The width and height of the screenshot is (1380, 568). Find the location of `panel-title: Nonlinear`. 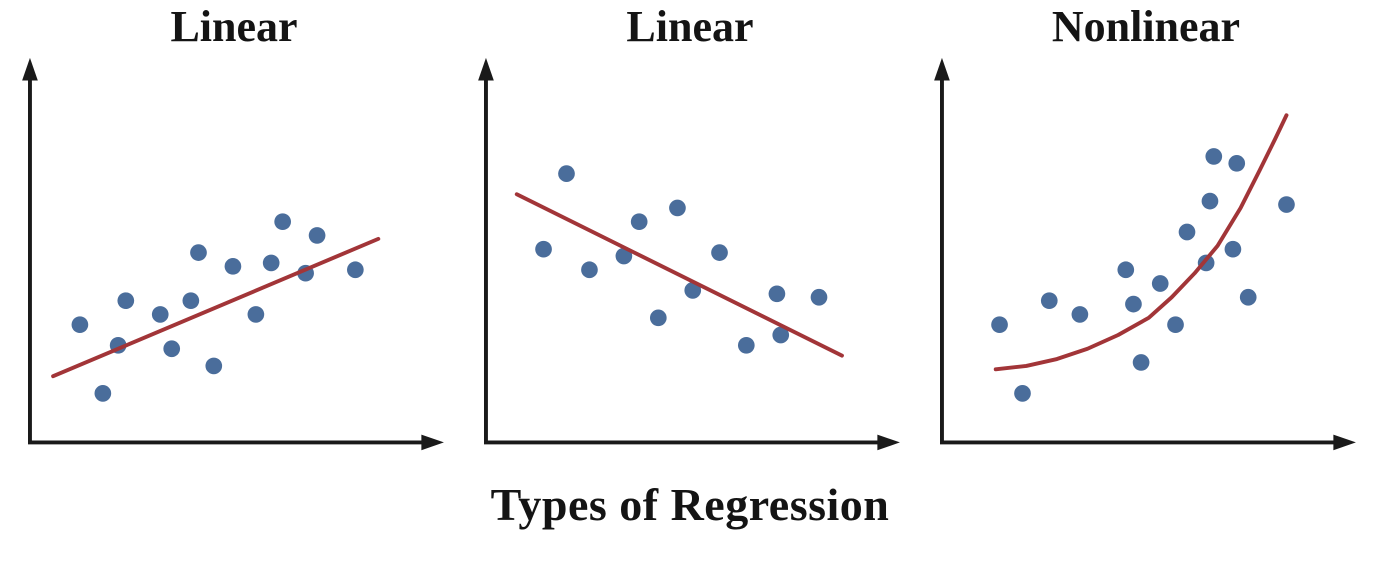

panel-title: Nonlinear is located at coordinates (1146, 26).